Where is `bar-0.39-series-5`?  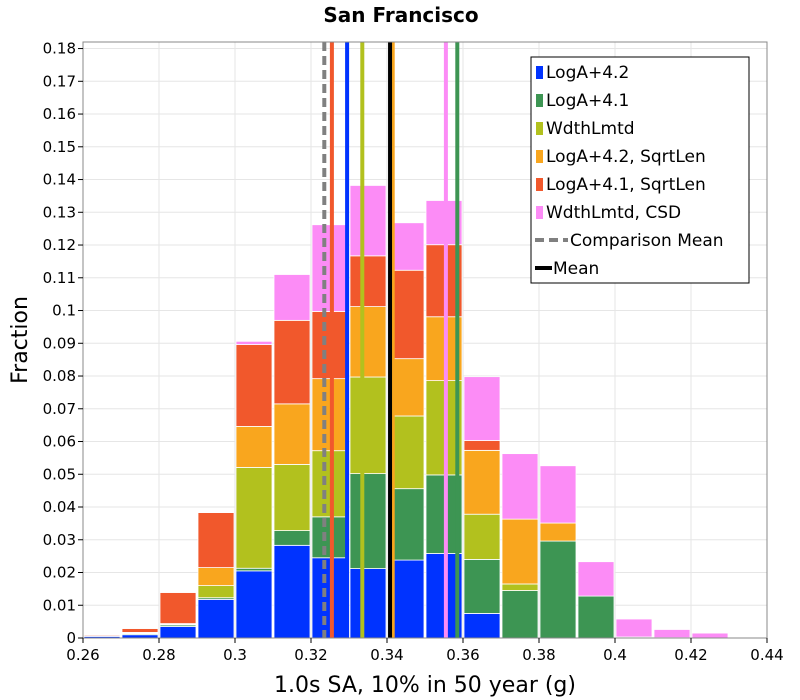 bar-0.39-series-5 is located at coordinates (596, 579).